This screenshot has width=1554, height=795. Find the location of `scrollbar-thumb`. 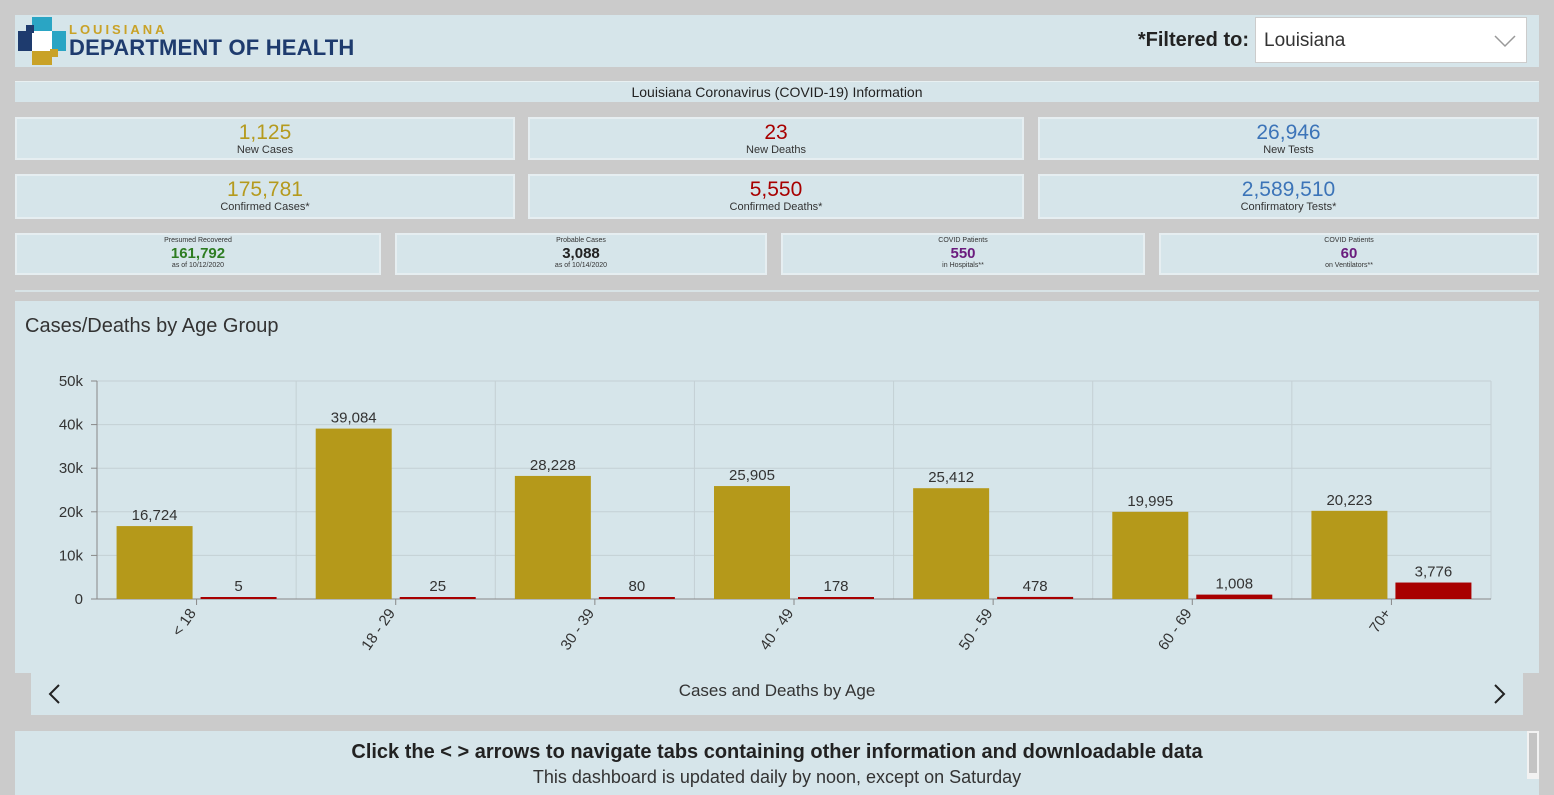

scrollbar-thumb is located at coordinates (1533, 753).